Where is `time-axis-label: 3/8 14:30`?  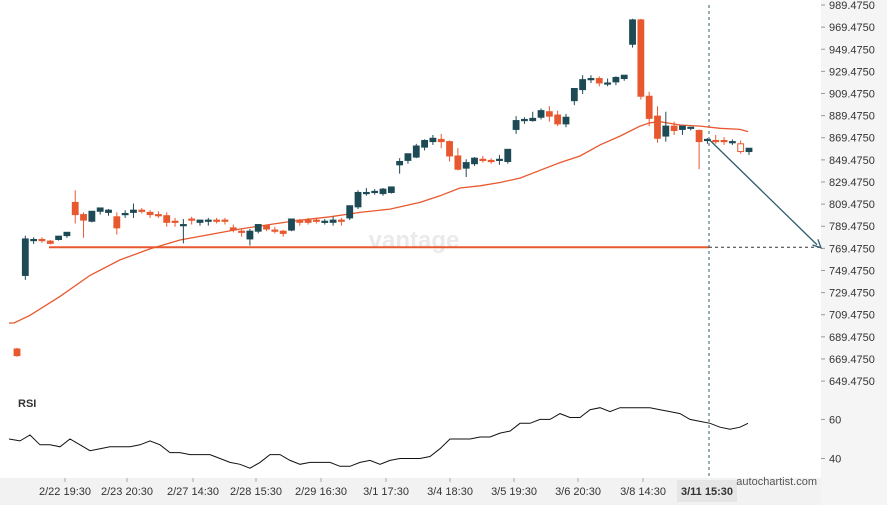
time-axis-label: 3/8 14:30 is located at coordinates (643, 492).